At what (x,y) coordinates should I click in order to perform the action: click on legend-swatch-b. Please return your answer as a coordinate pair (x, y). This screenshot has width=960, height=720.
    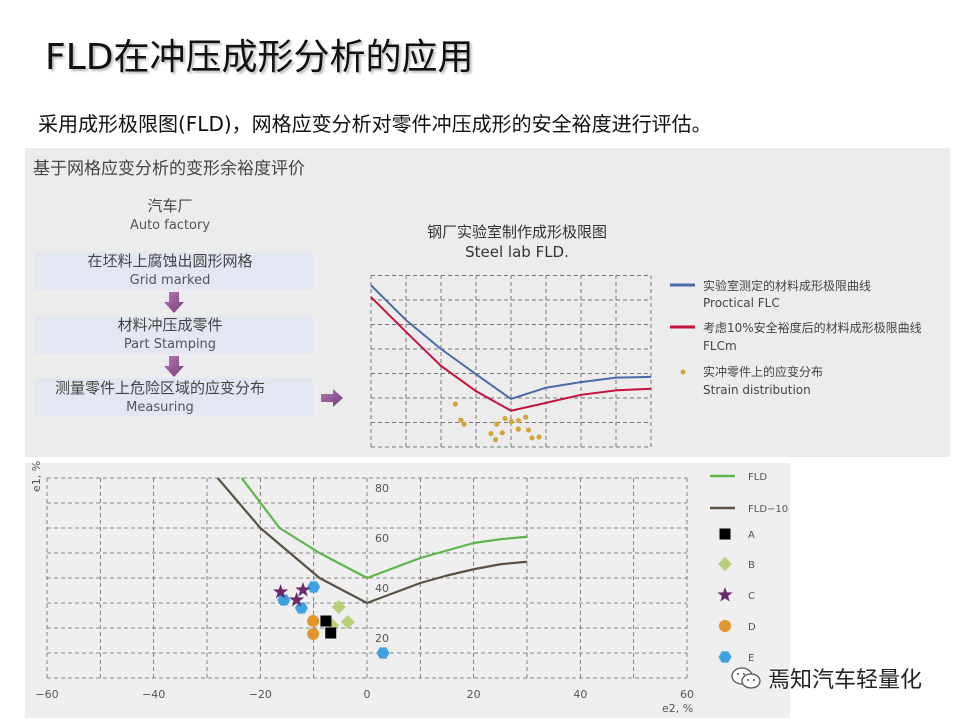
    Looking at the image, I should click on (725, 564).